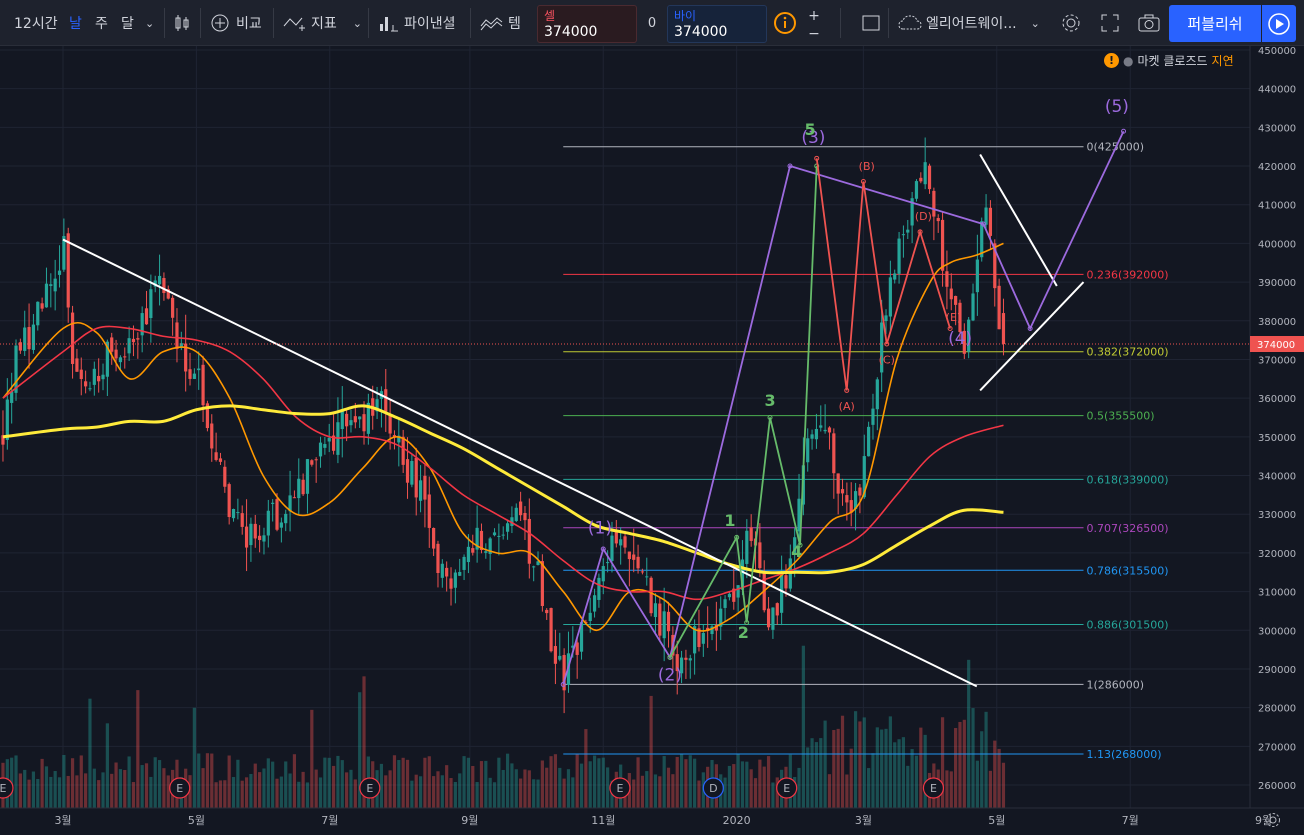 This screenshot has width=1304, height=835. I want to click on spread-value: 0, so click(652, 24).